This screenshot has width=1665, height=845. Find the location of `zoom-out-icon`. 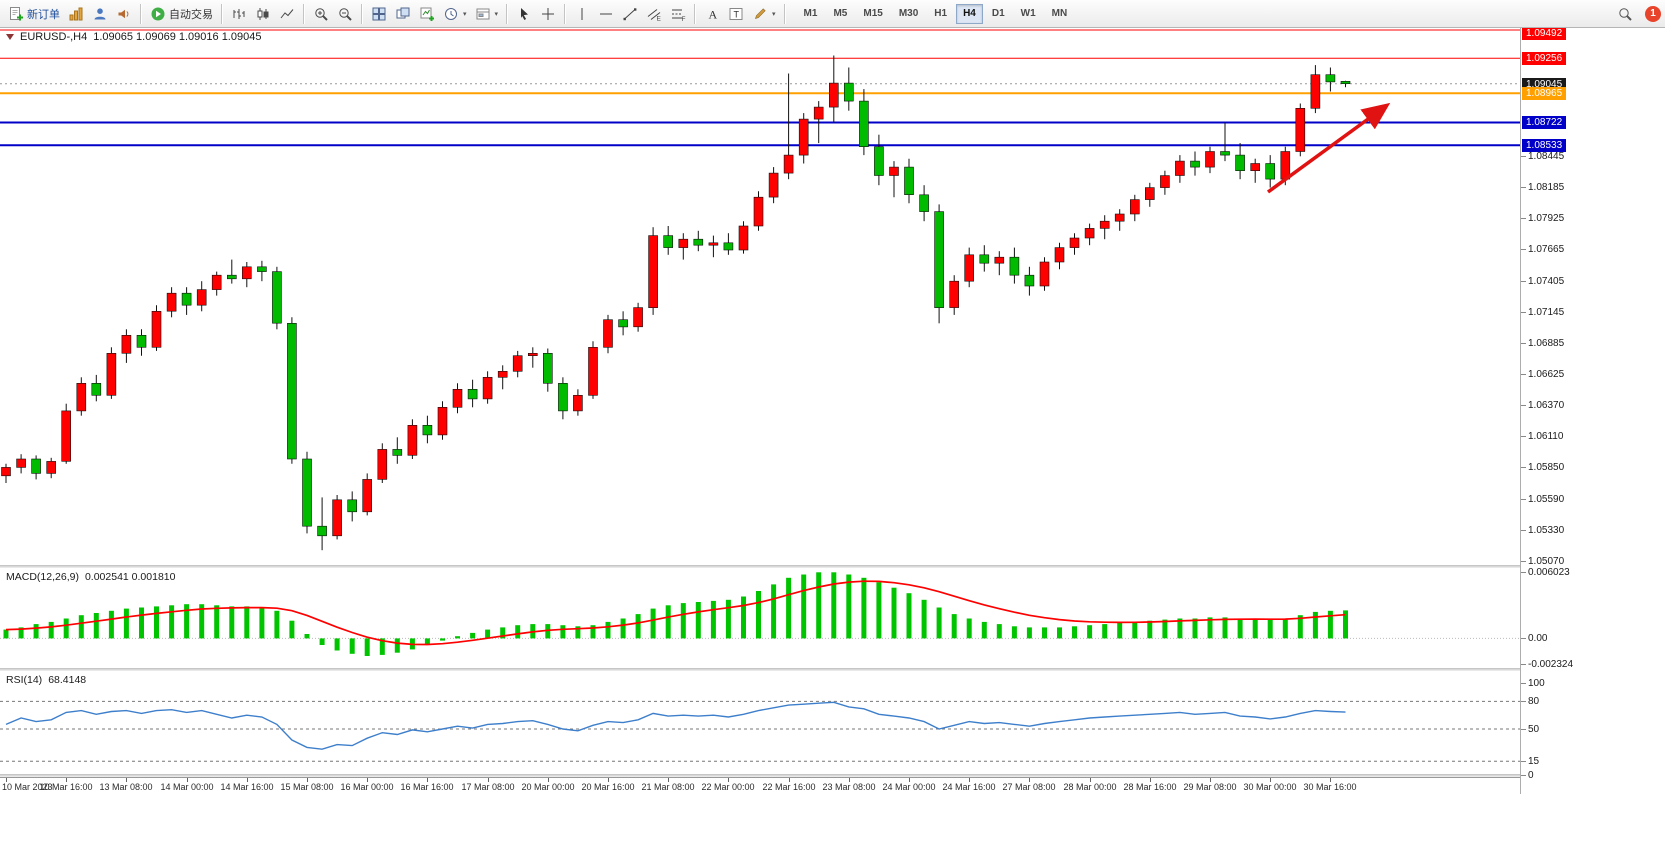

zoom-out-icon is located at coordinates (345, 14).